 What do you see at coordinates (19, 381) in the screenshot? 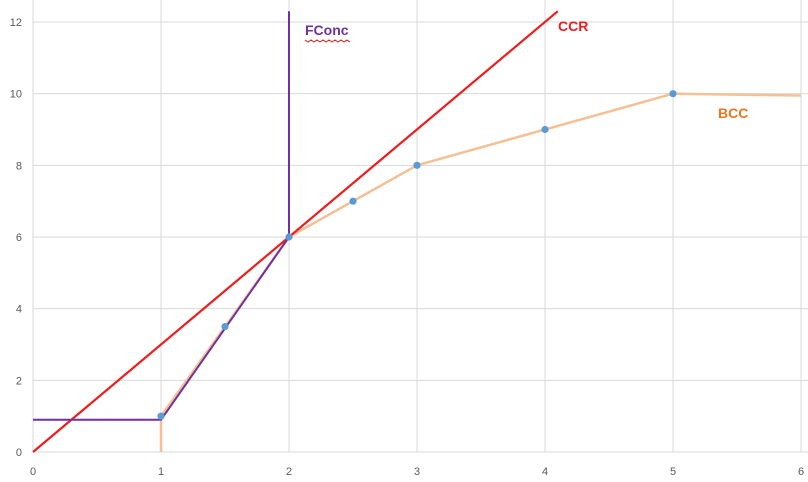
I see `y-tick-label: 2` at bounding box center [19, 381].